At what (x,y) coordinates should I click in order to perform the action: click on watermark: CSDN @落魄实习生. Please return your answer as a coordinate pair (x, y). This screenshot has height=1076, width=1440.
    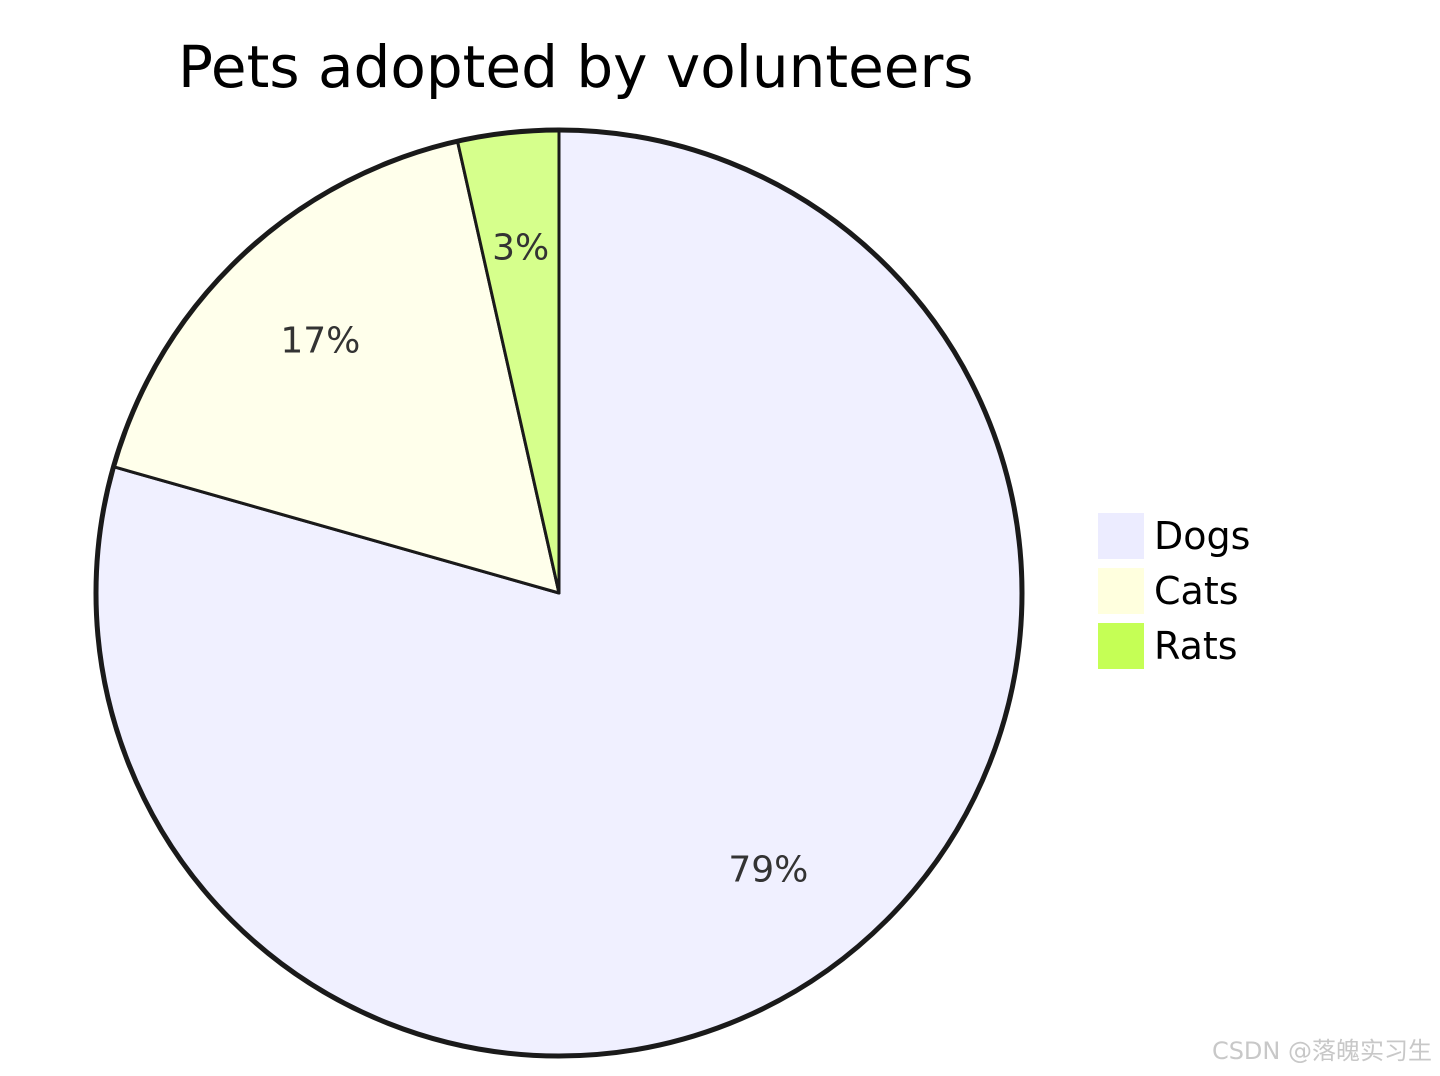
    Looking at the image, I should click on (1321, 1051).